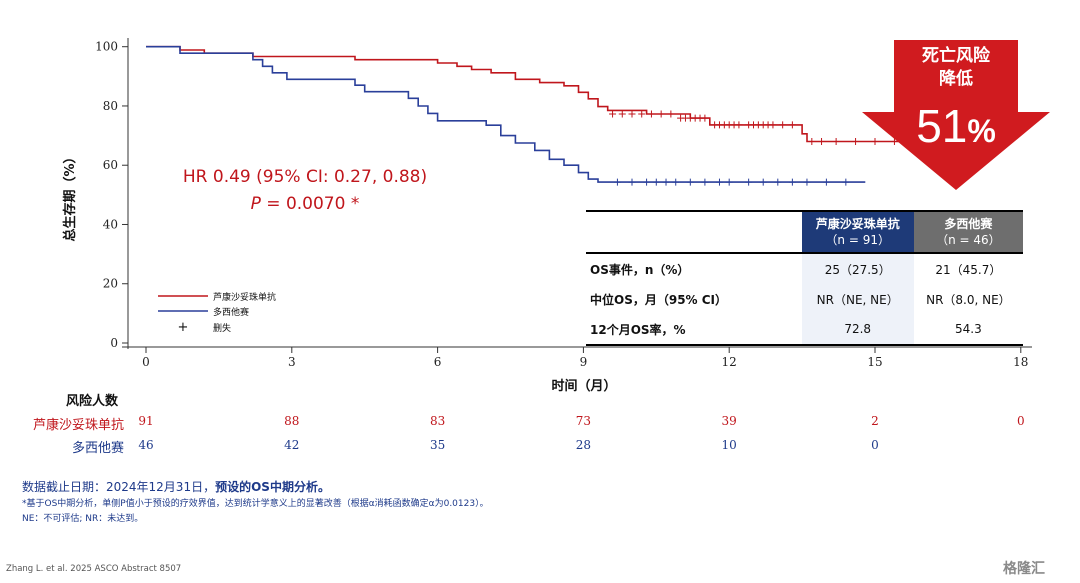  What do you see at coordinates (638, 329) in the screenshot?
I see `row-label: 12个月OS率，%` at bounding box center [638, 329].